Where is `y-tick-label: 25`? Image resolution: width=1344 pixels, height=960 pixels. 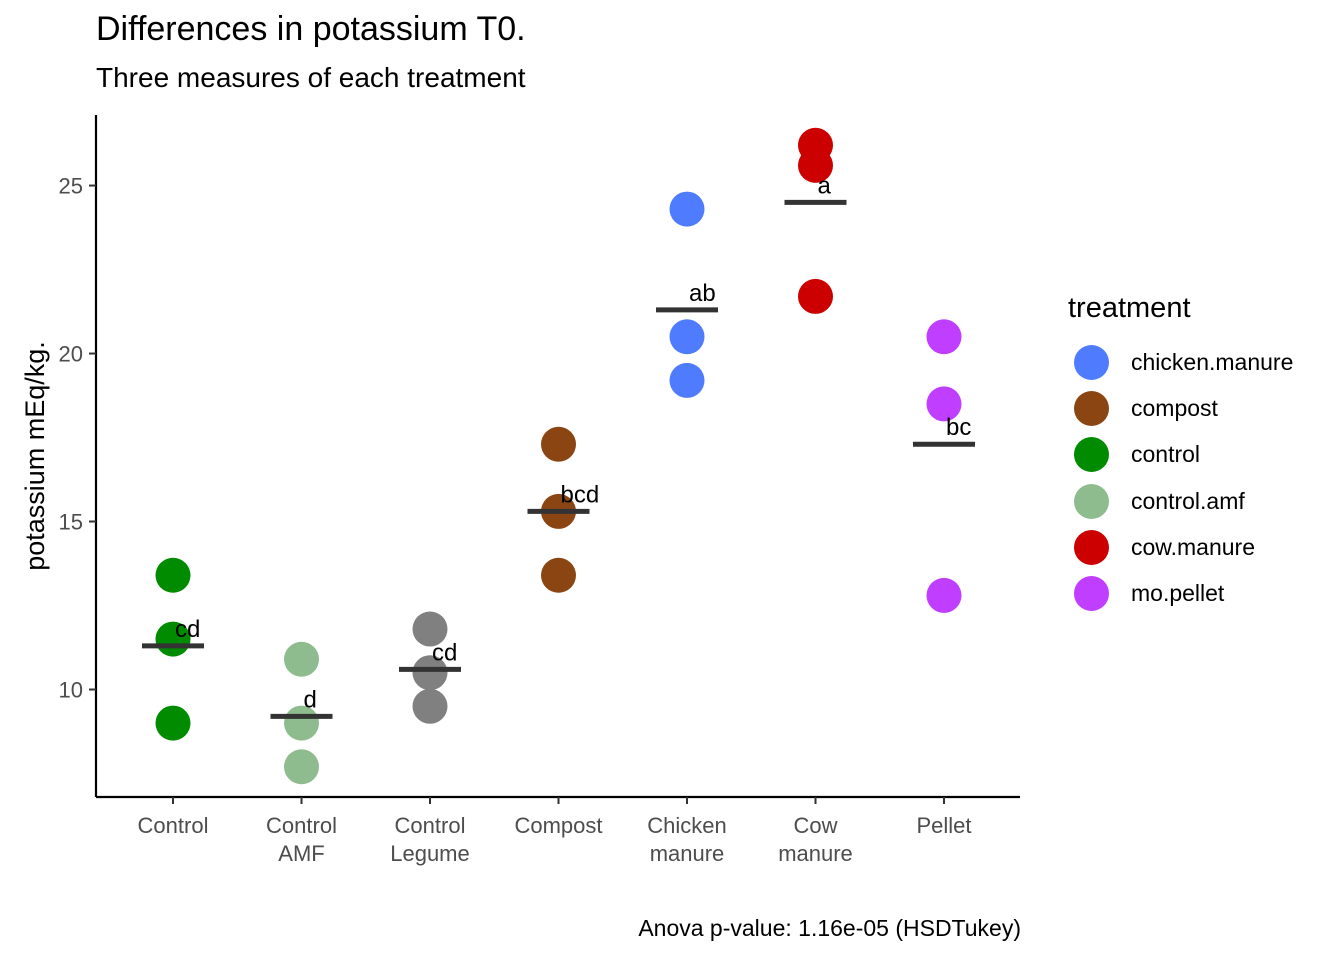
y-tick-label: 25 is located at coordinates (71, 186).